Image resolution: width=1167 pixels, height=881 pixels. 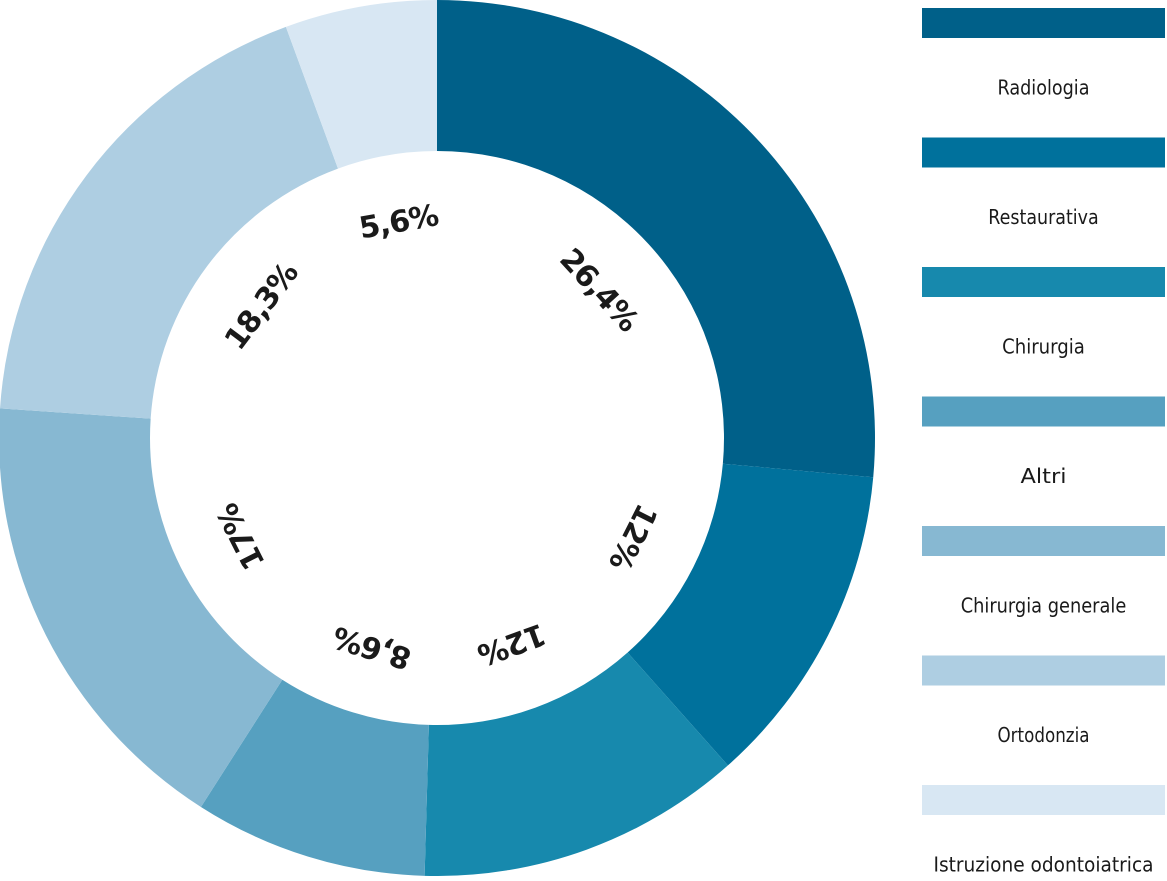 What do you see at coordinates (314, 777) in the screenshot?
I see `slice-altri` at bounding box center [314, 777].